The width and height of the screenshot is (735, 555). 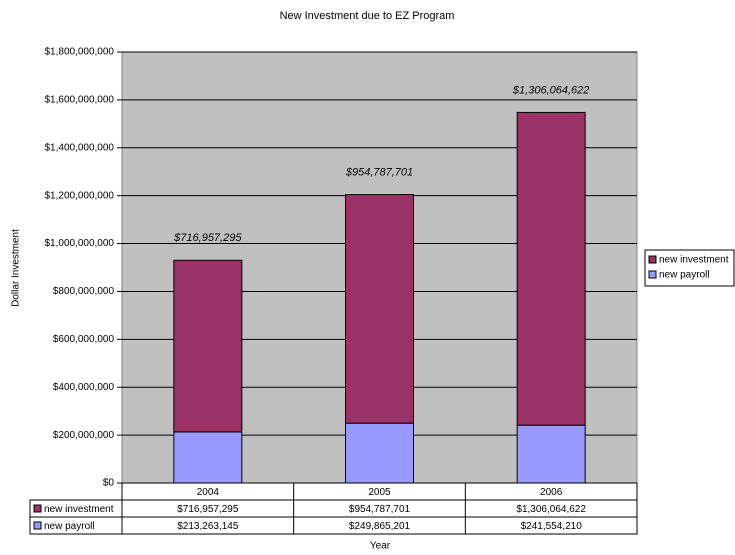 I want to click on x-tick-label: 2006, so click(x=551, y=492).